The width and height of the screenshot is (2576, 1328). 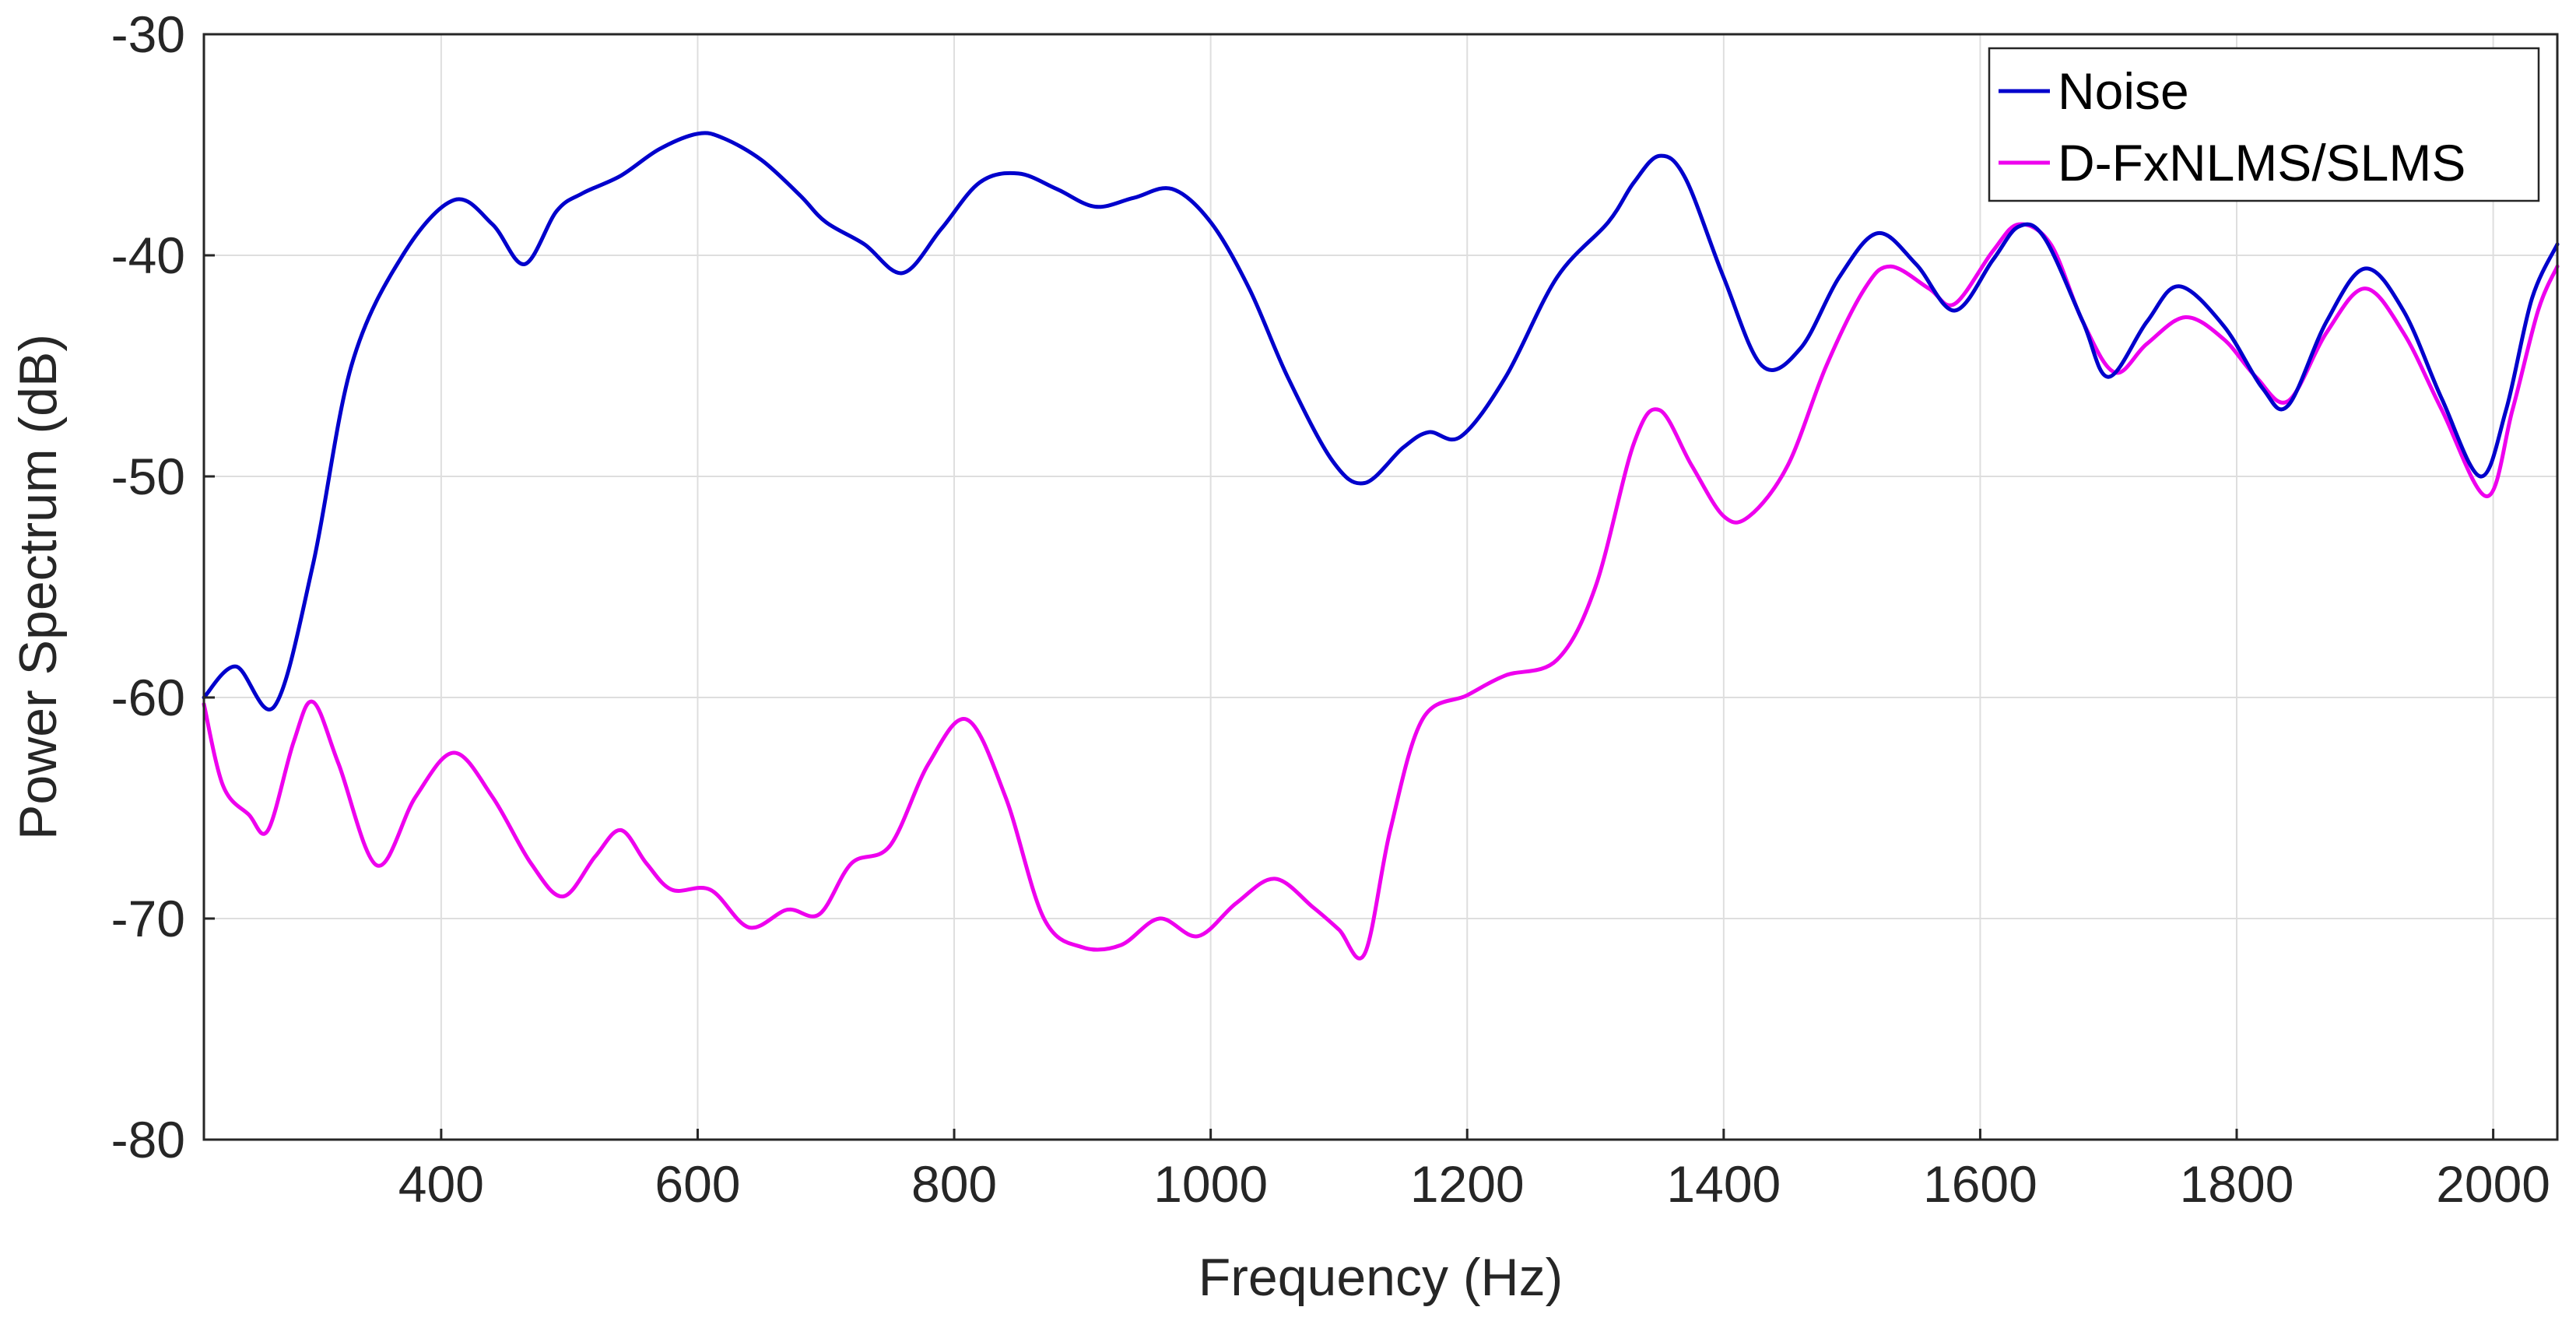 What do you see at coordinates (2493, 1184) in the screenshot?
I see `x-tick-label-2000: 2000` at bounding box center [2493, 1184].